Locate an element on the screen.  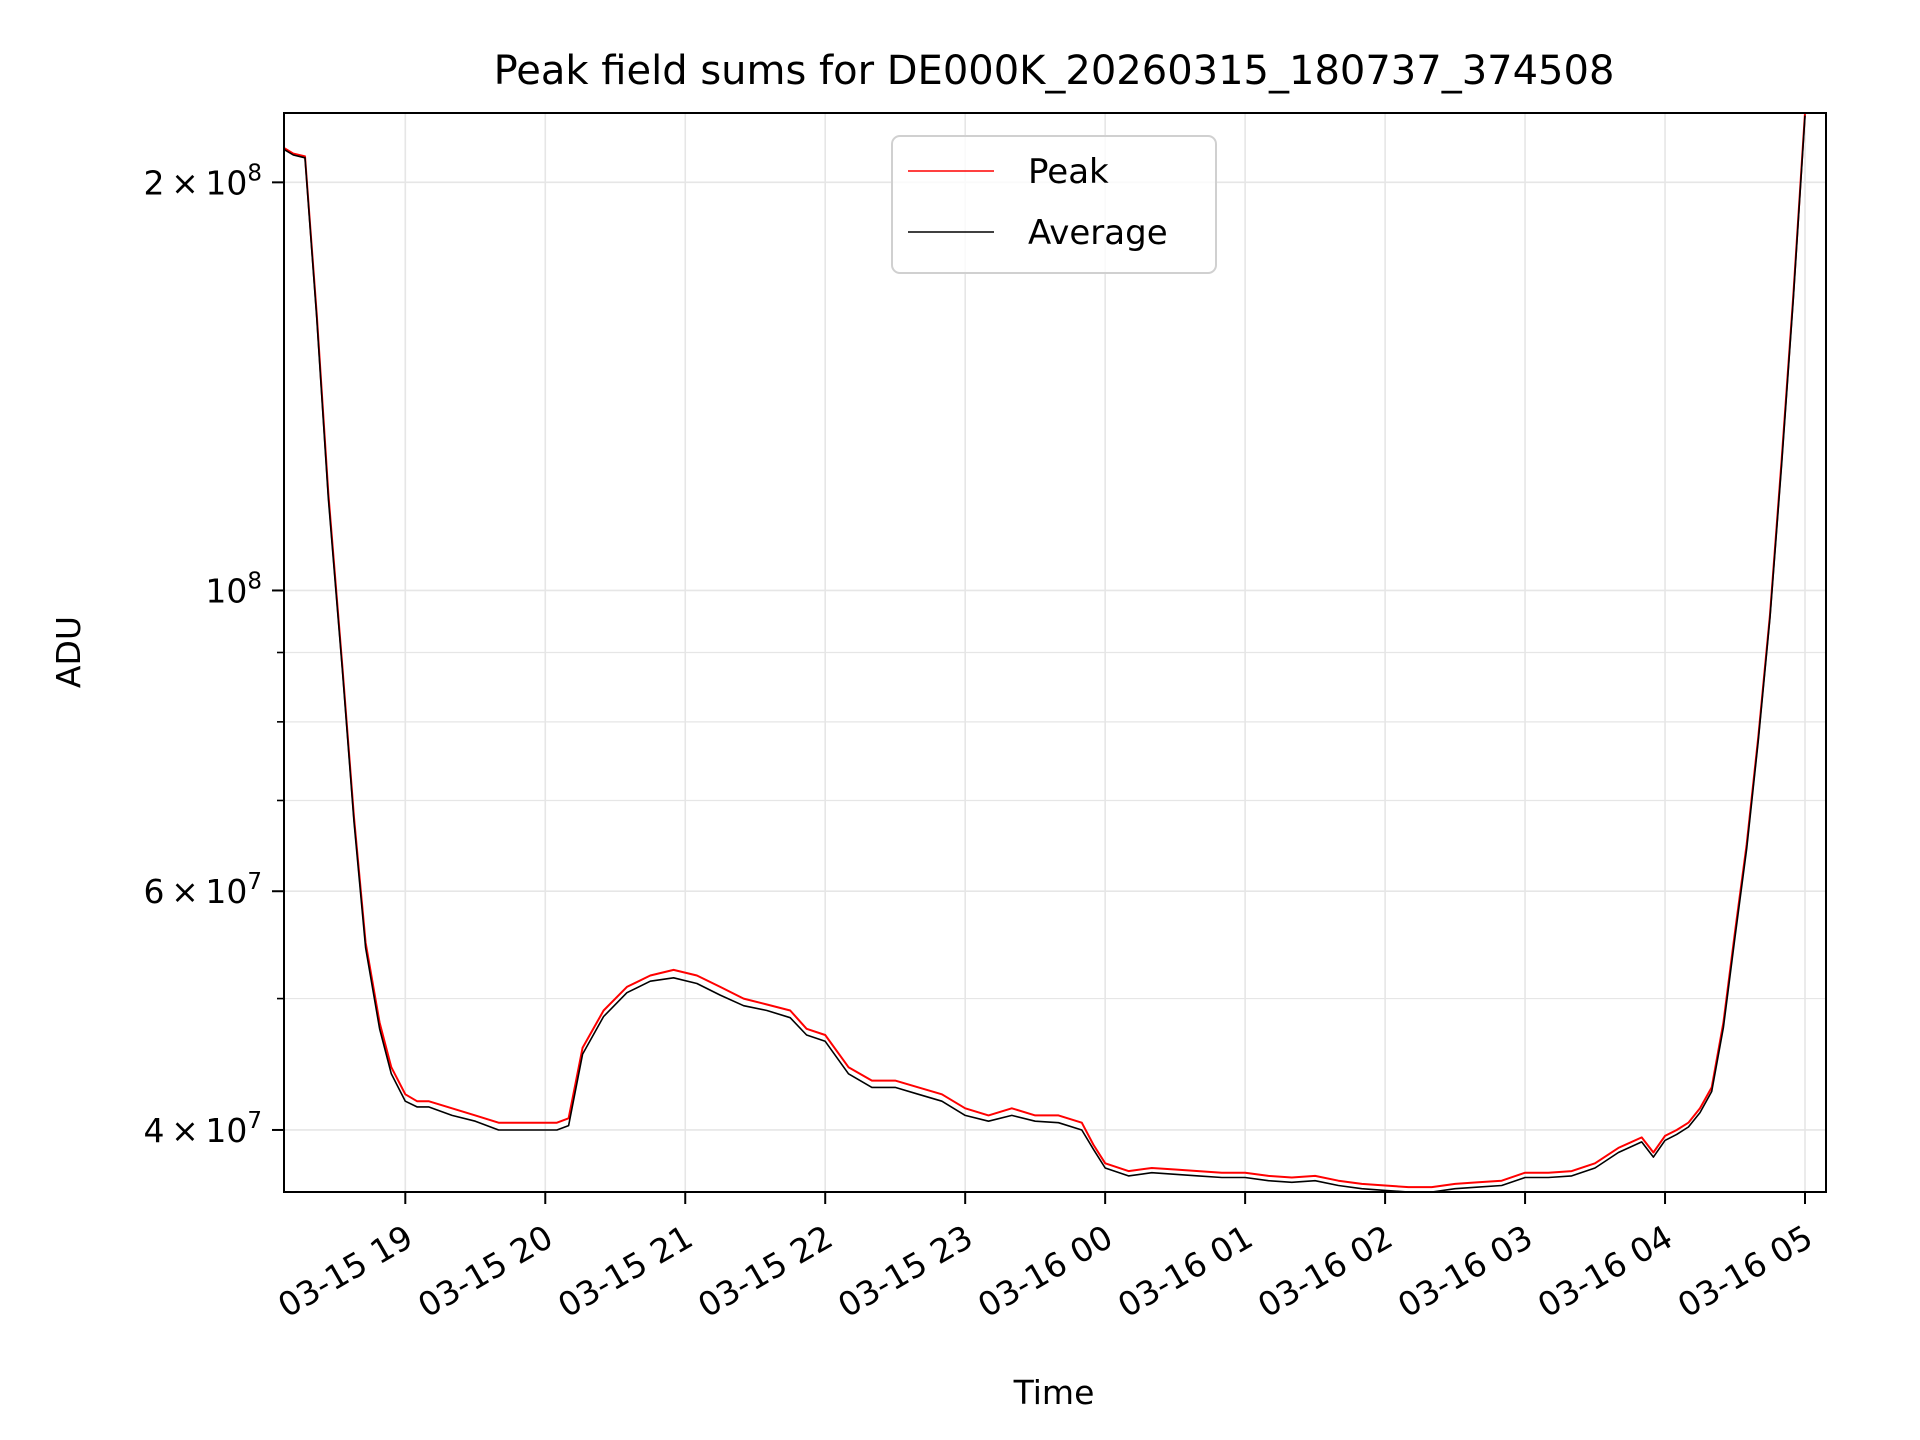
legend: Peak Average is located at coordinates (1054, 204).